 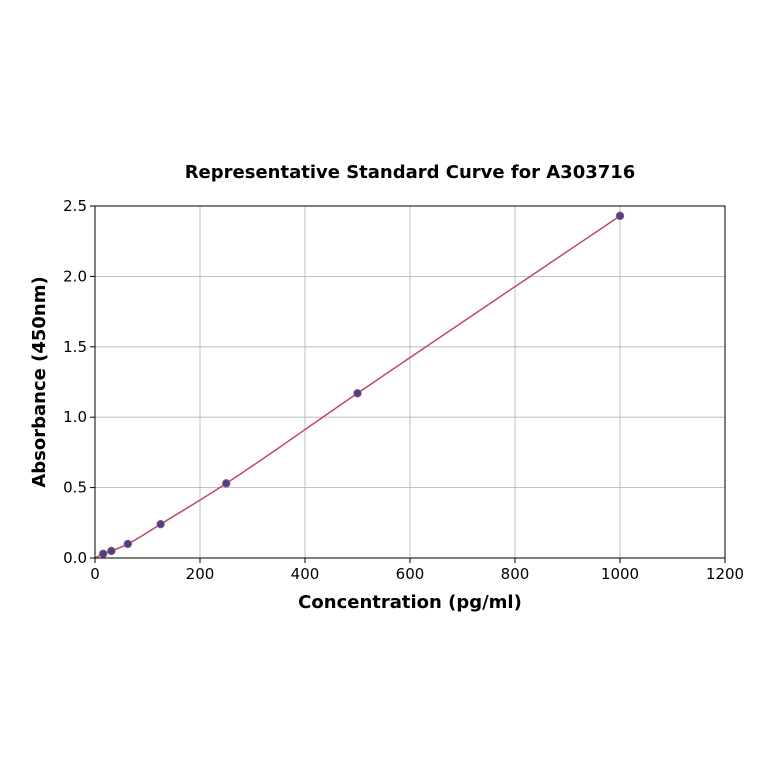 What do you see at coordinates (75, 417) in the screenshot?
I see `y-tick-label: 1.0` at bounding box center [75, 417].